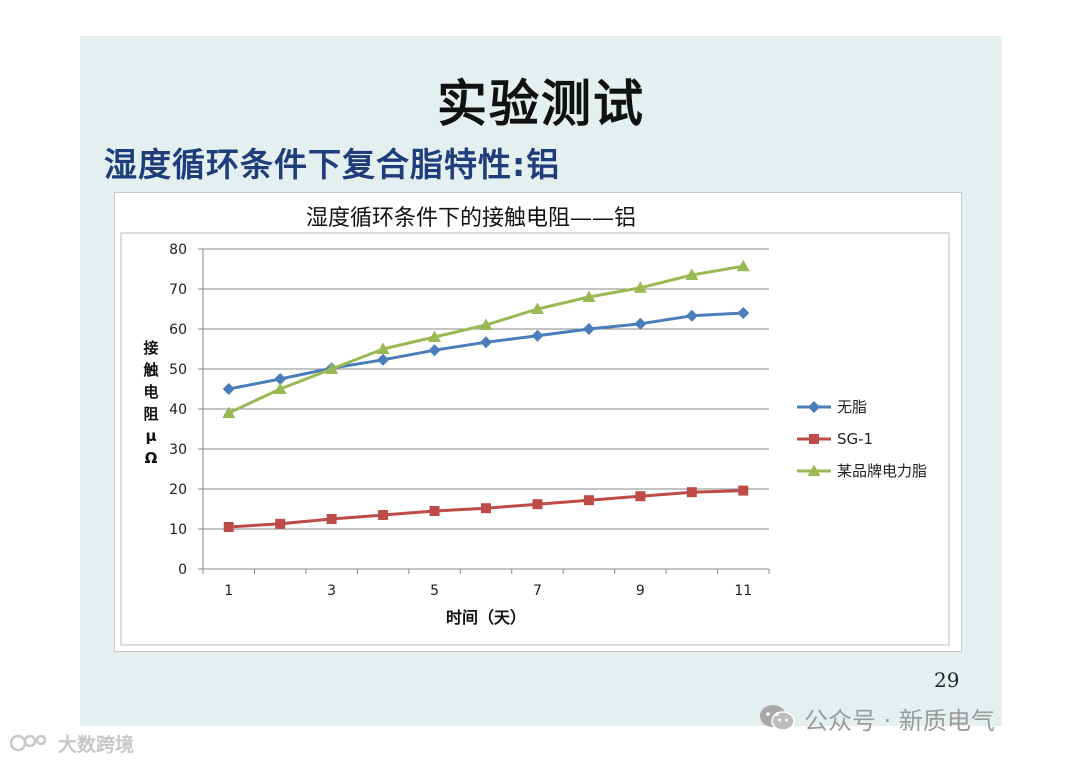  What do you see at coordinates (178, 490) in the screenshot?
I see `y-tick-label: 20` at bounding box center [178, 490].